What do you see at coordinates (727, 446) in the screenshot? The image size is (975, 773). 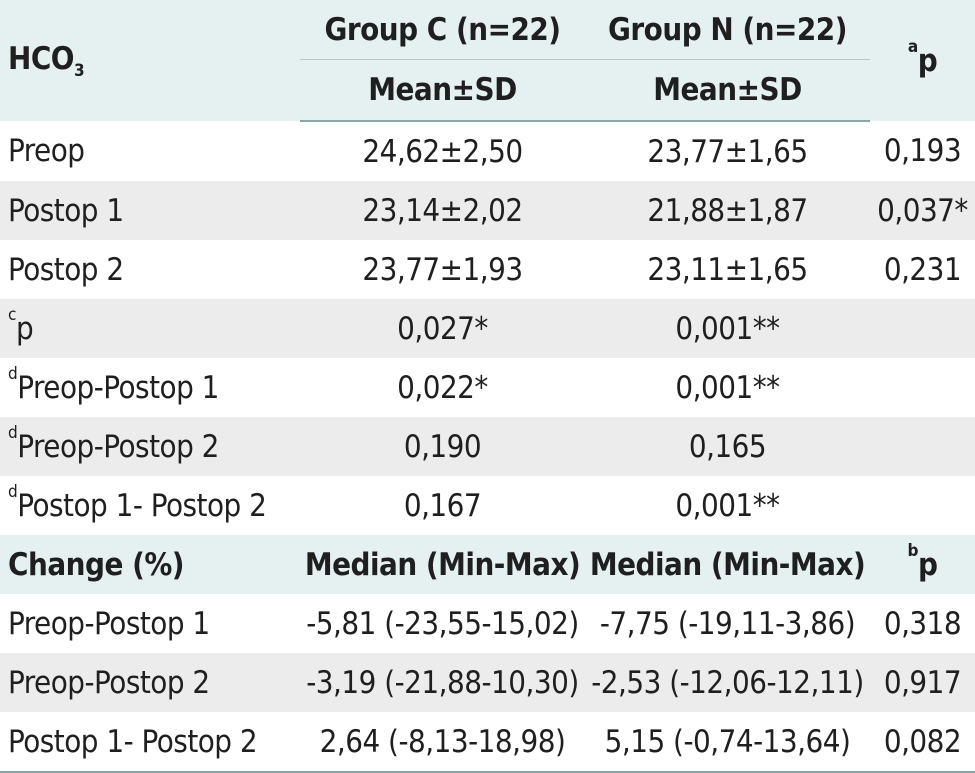 I see `group-n-value: 0,165` at bounding box center [727, 446].